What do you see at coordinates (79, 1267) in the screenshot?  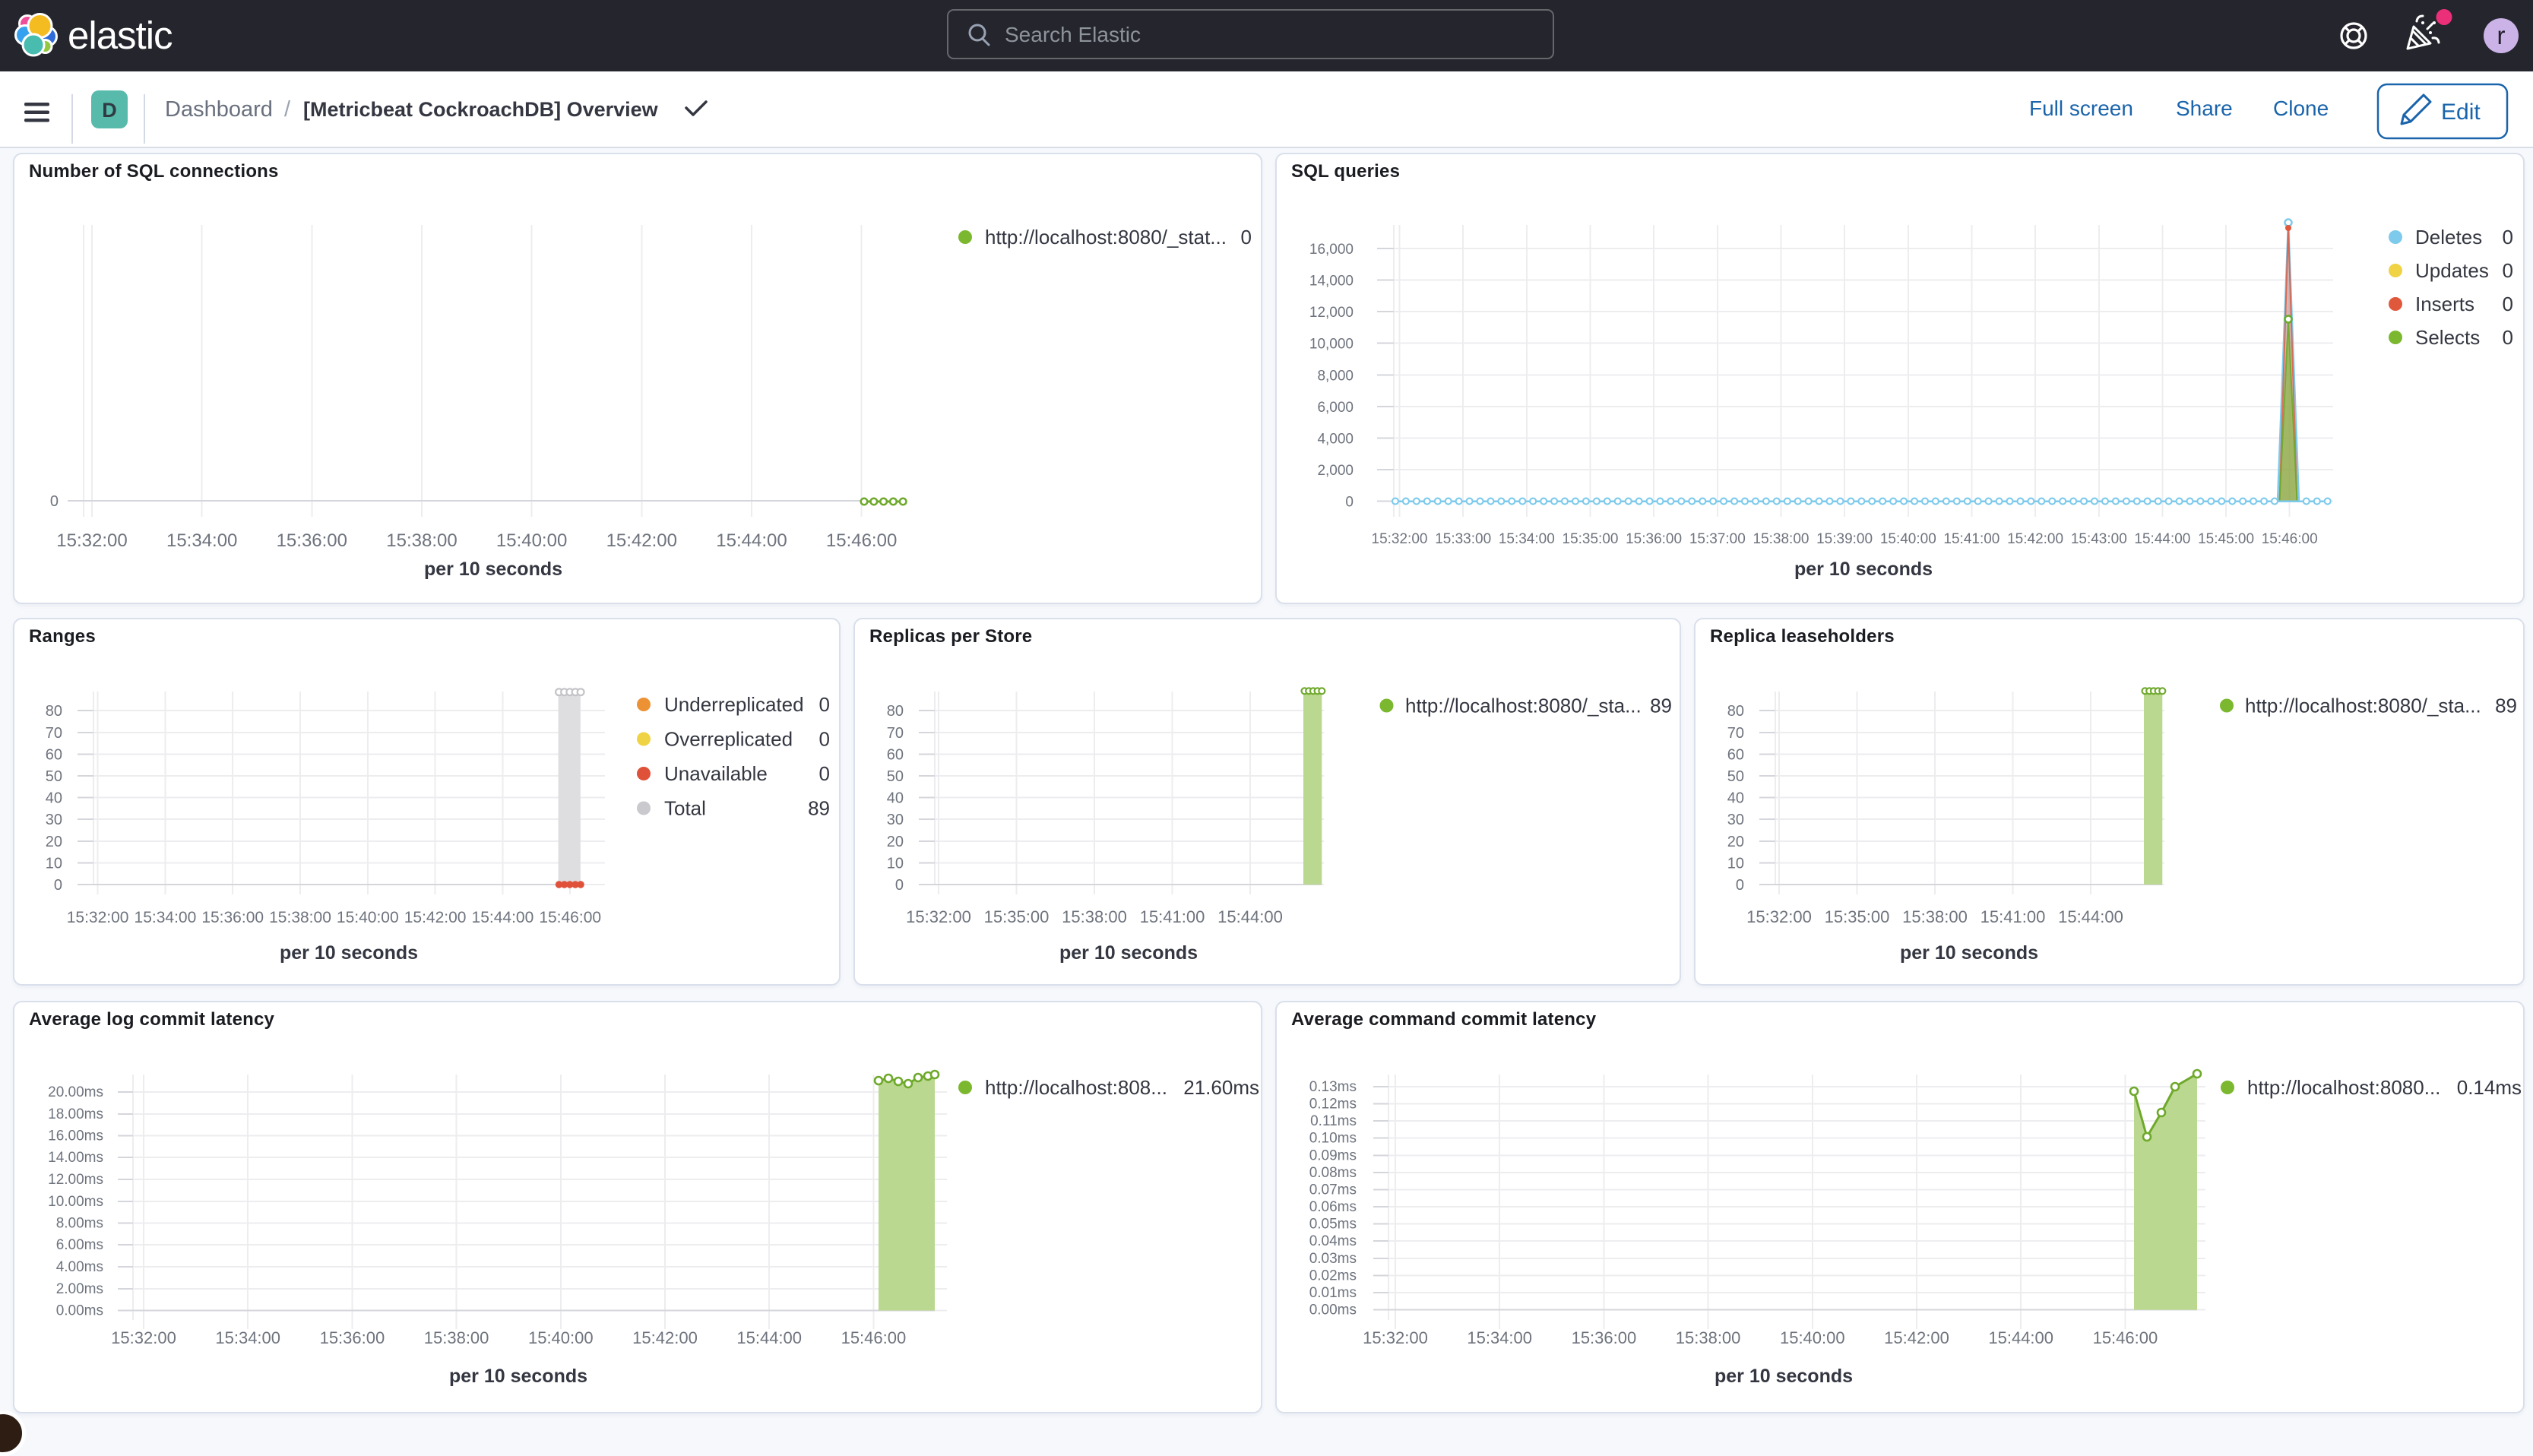 I see `svg-text: 4.00ms` at bounding box center [79, 1267].